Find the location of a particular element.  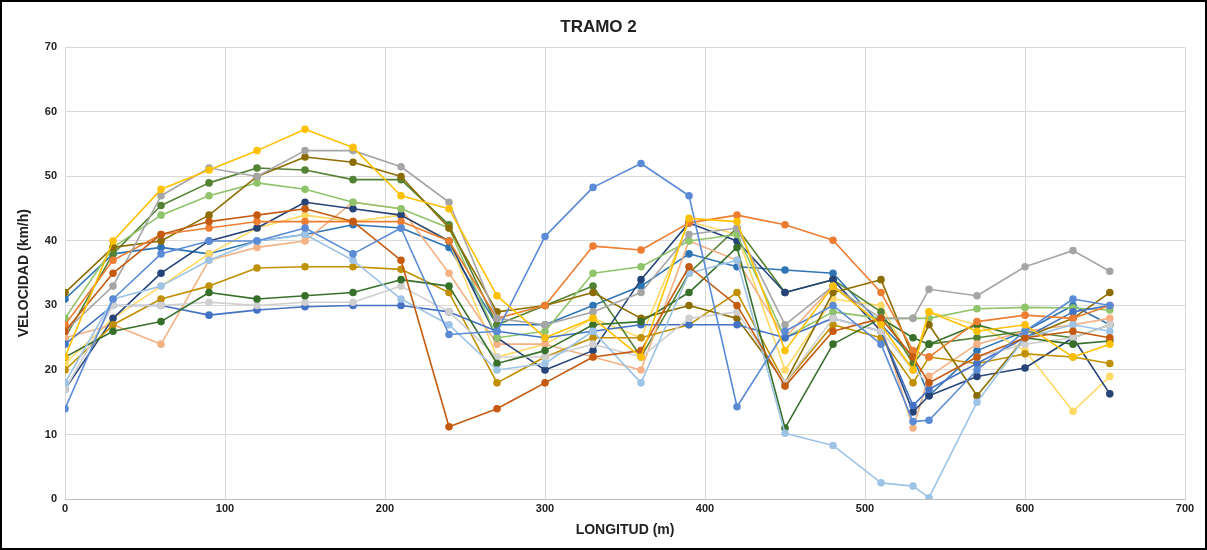

x-axis-title: LONGITUD (m) is located at coordinates (625, 529).